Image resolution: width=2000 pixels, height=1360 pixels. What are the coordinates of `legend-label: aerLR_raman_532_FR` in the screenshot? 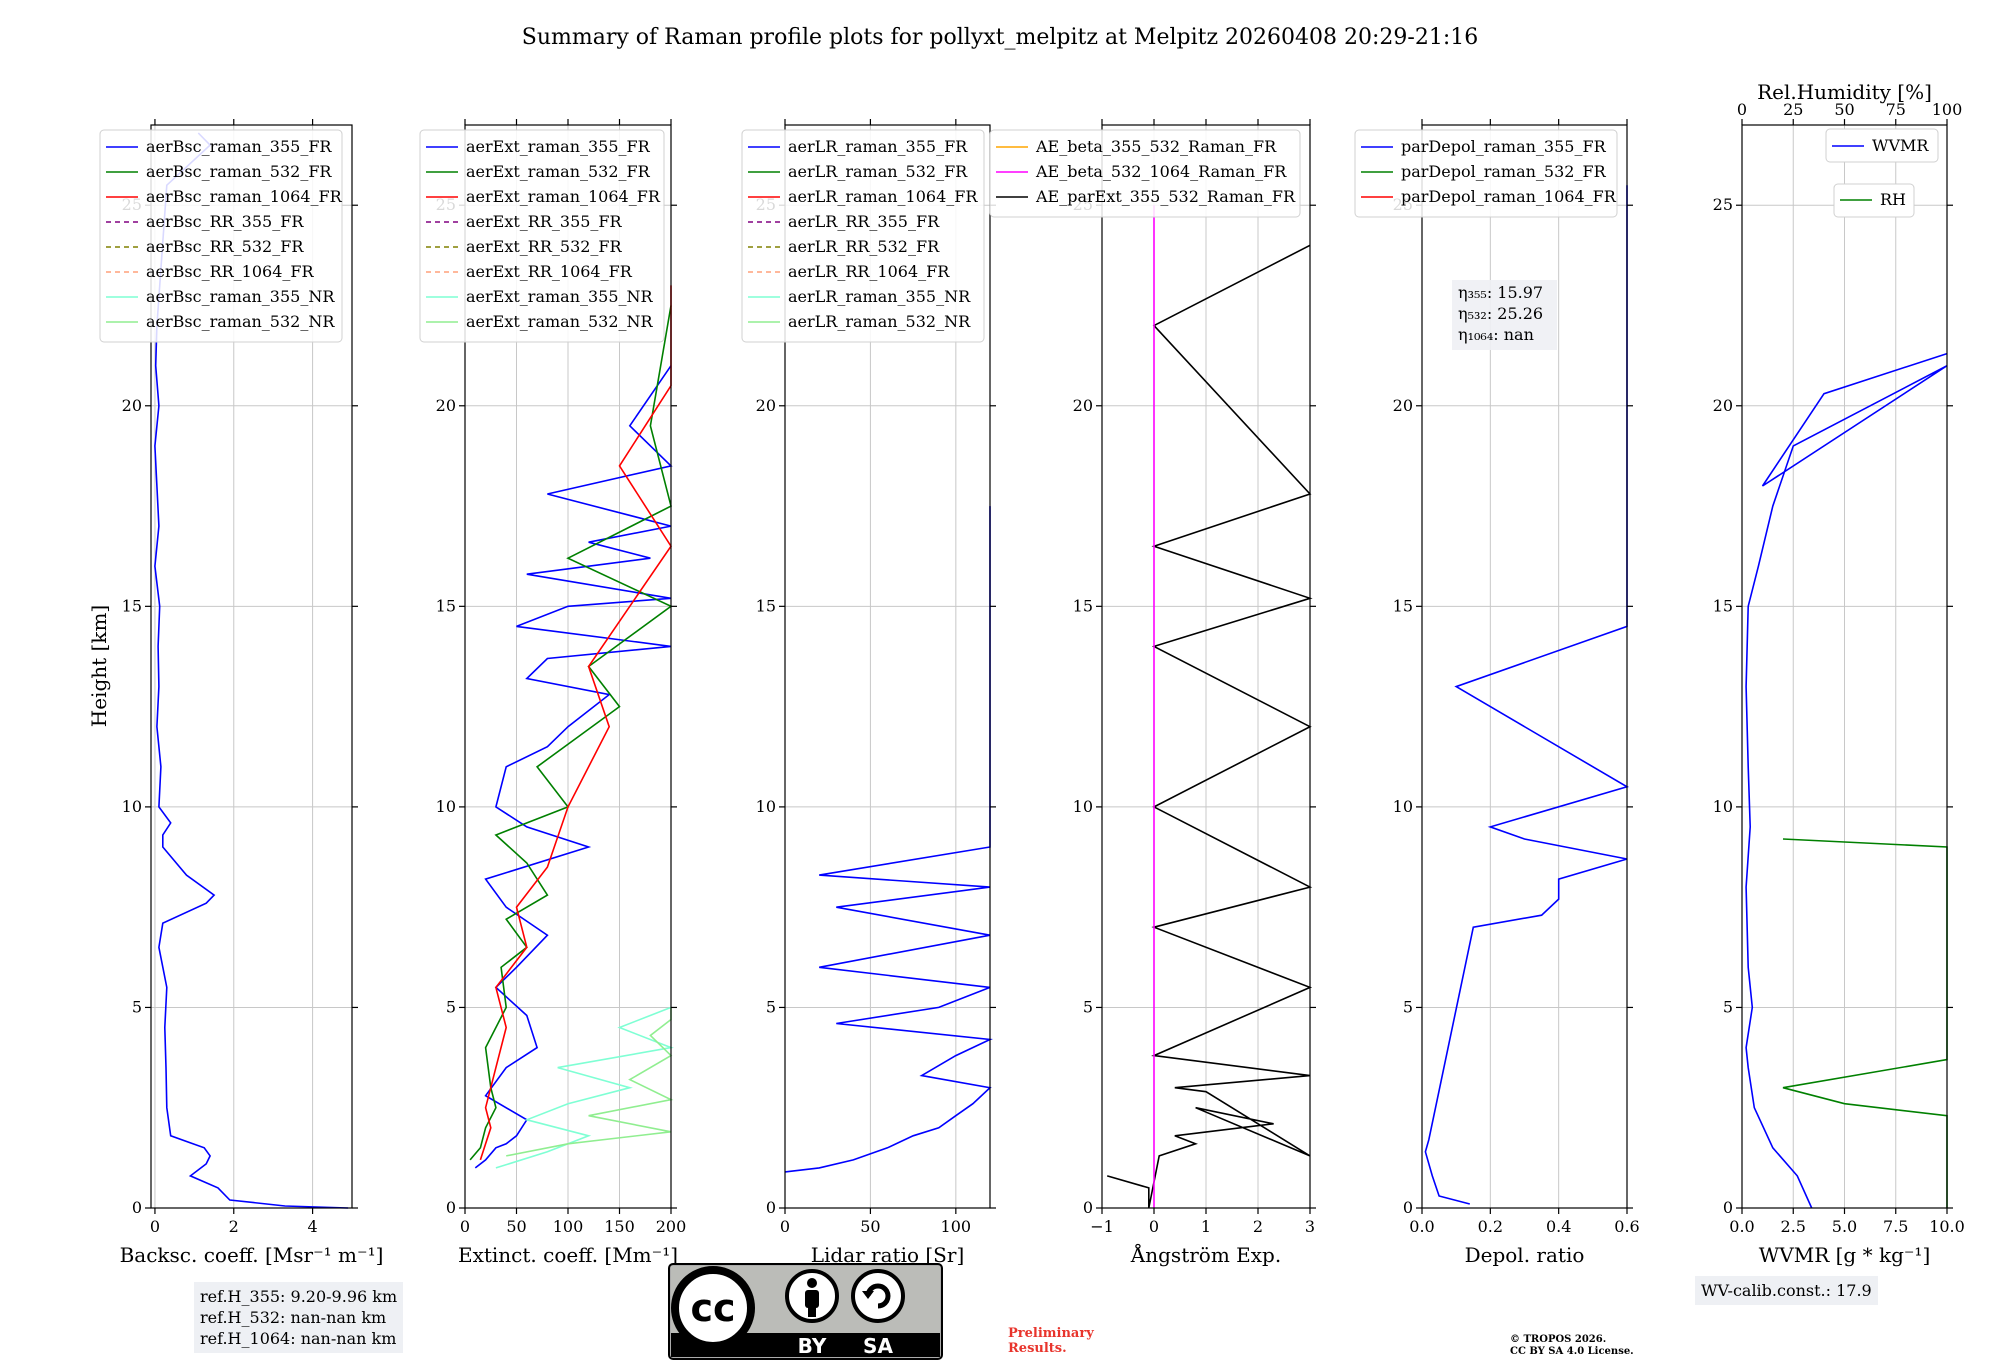 It's located at (878, 171).